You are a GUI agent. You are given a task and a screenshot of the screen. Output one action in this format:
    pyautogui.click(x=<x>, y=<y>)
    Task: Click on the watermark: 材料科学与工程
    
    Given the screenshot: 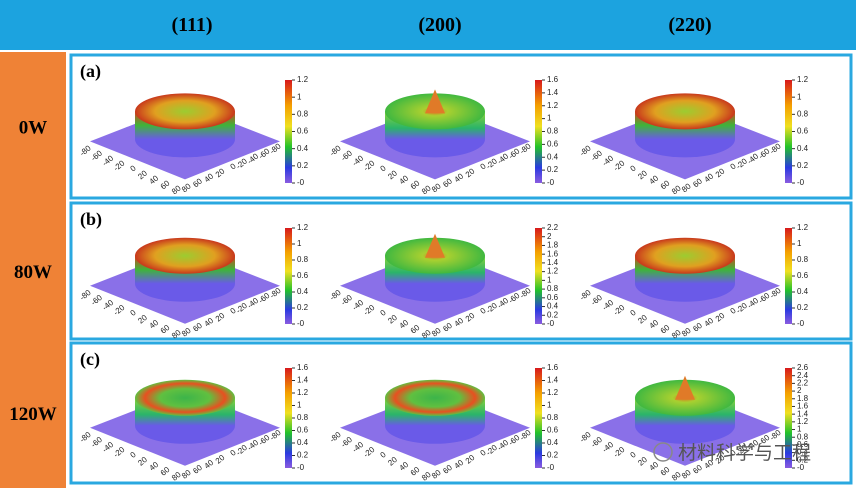 What is the action you would take?
    pyautogui.click(x=744, y=453)
    